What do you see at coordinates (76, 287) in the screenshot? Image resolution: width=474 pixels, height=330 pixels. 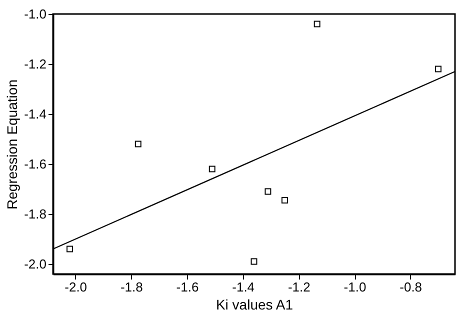 I see `x-tick-label: -2.0` at bounding box center [76, 287].